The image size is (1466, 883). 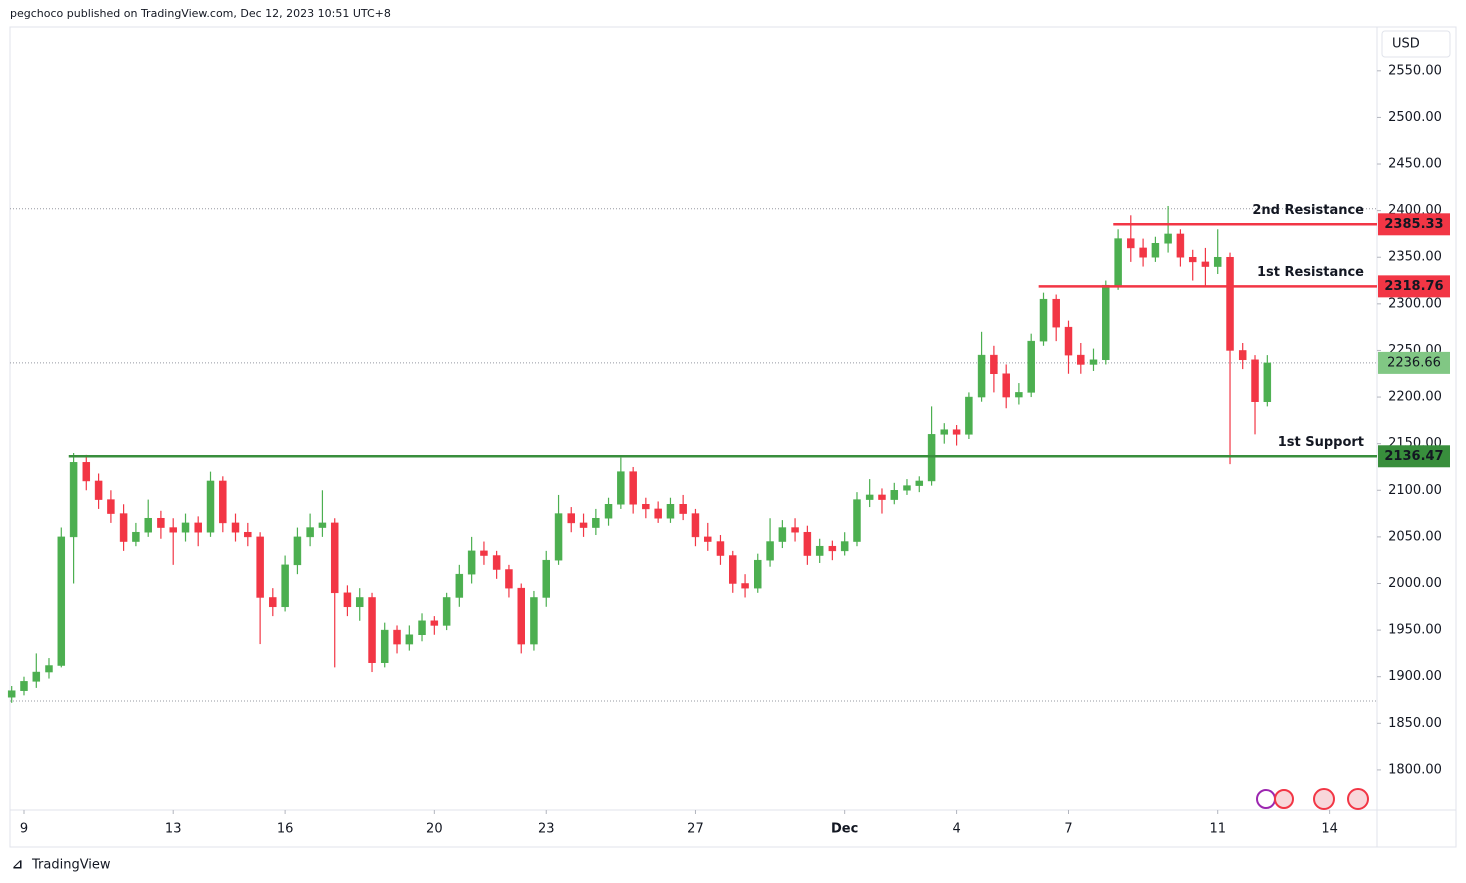 I want to click on level-value: 2385.33, so click(x=1413, y=224).